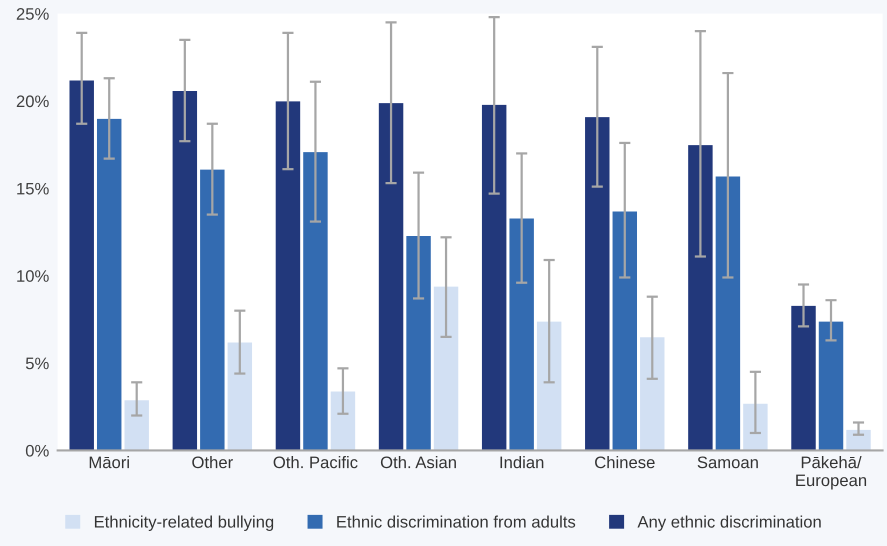 The width and height of the screenshot is (887, 546). I want to click on x-tick-label: Pākehā/ European, so click(831, 473).